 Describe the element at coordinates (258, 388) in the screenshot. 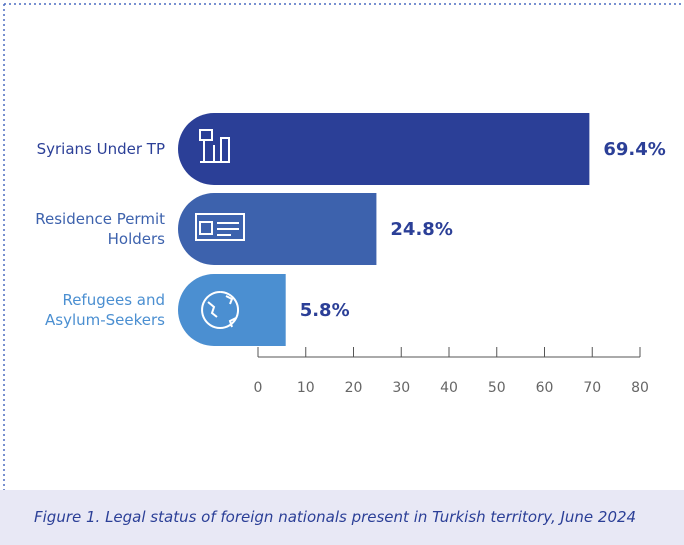

I see `x-tick-label: 0` at that location.